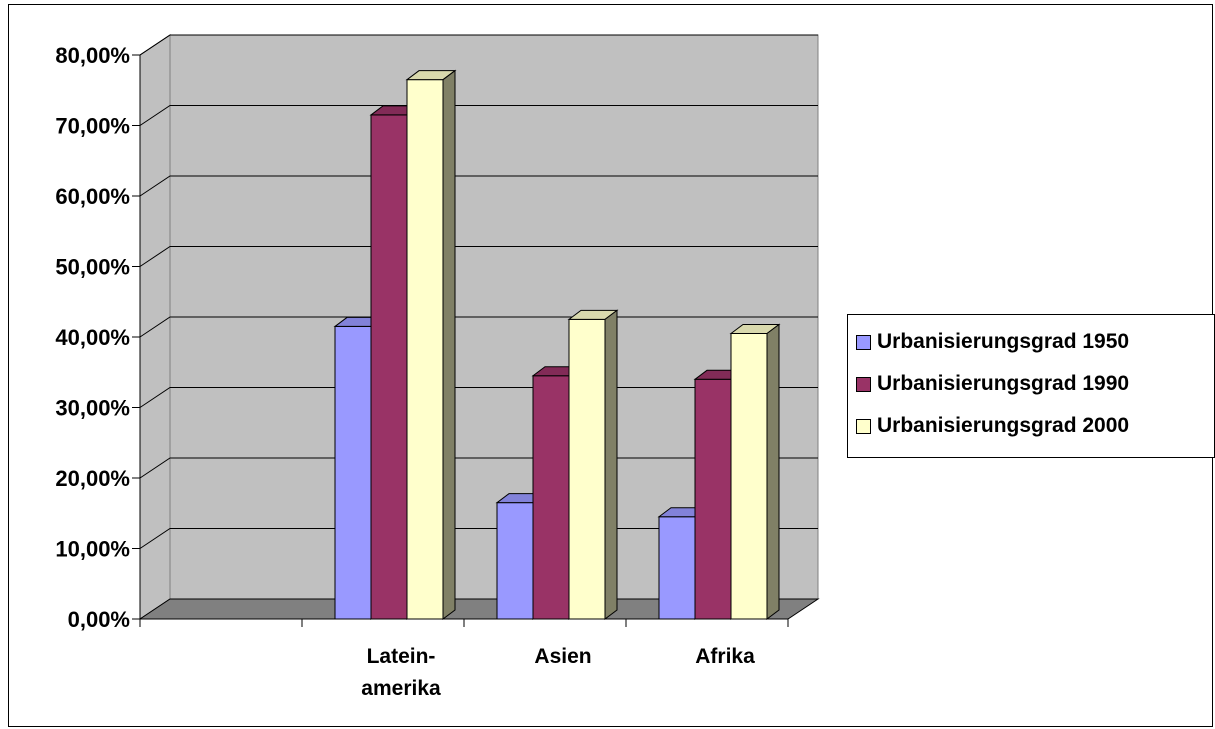 Image resolution: width=1215 pixels, height=729 pixels. I want to click on x-tick-label-line: Latein-, so click(401, 656).